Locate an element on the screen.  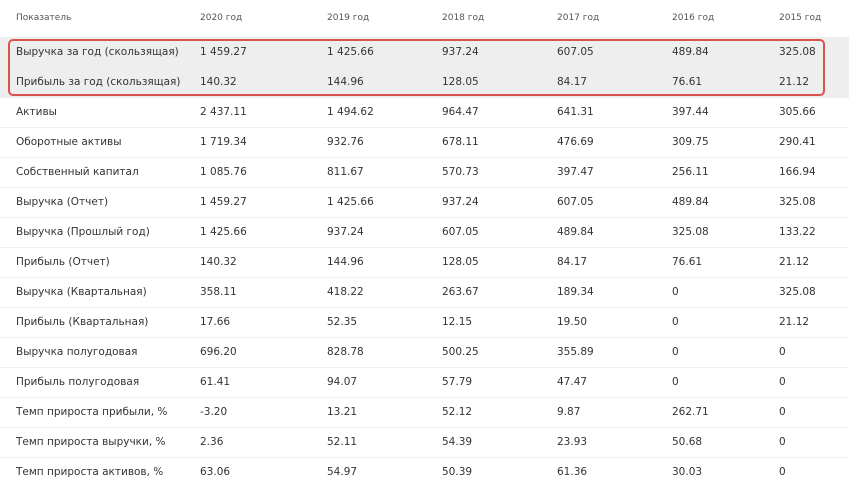
cell-value: 54.97 is located at coordinates (342, 472).